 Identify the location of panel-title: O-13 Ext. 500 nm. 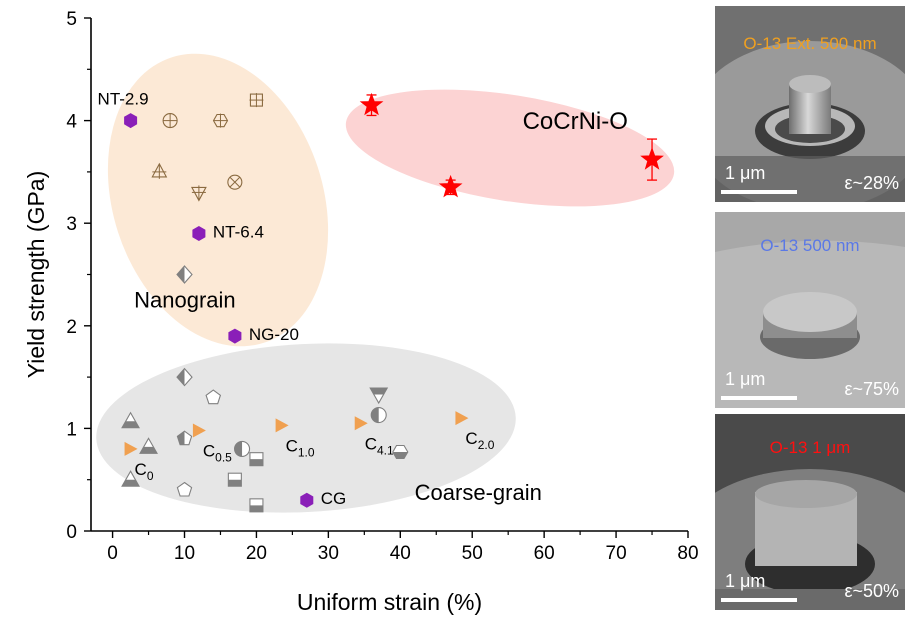
(810, 43).